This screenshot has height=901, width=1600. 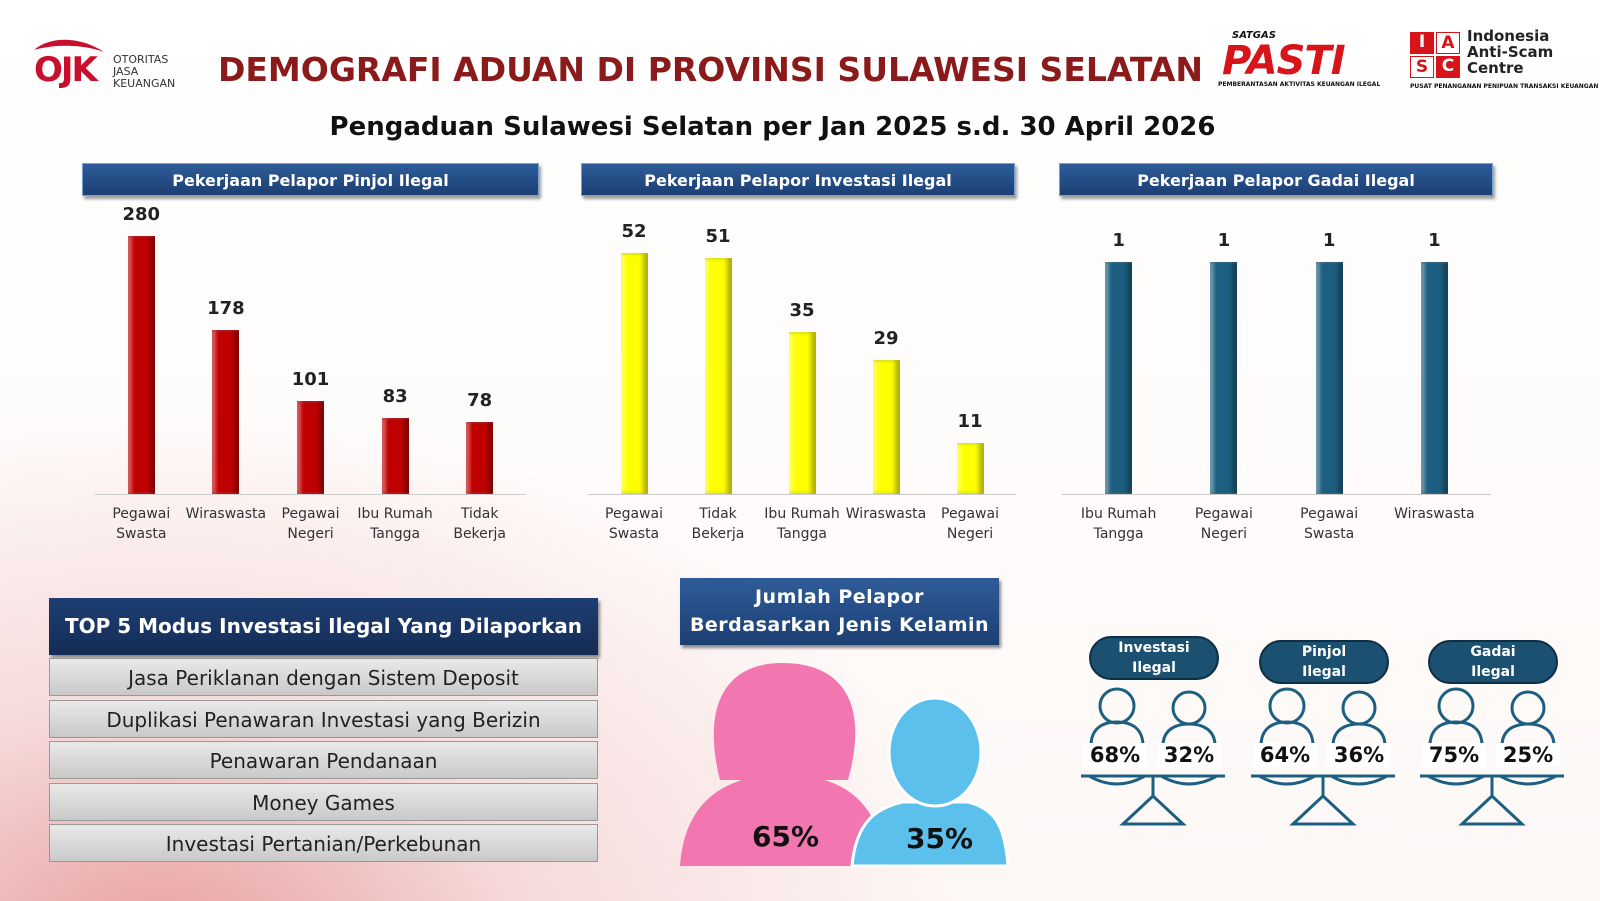 What do you see at coordinates (1422, 67) in the screenshot?
I see `iasc-letter: S` at bounding box center [1422, 67].